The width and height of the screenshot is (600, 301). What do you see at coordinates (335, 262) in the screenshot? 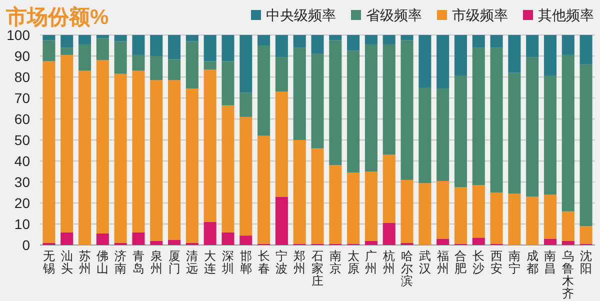
I see `x-tick-label: 南京` at bounding box center [335, 262].